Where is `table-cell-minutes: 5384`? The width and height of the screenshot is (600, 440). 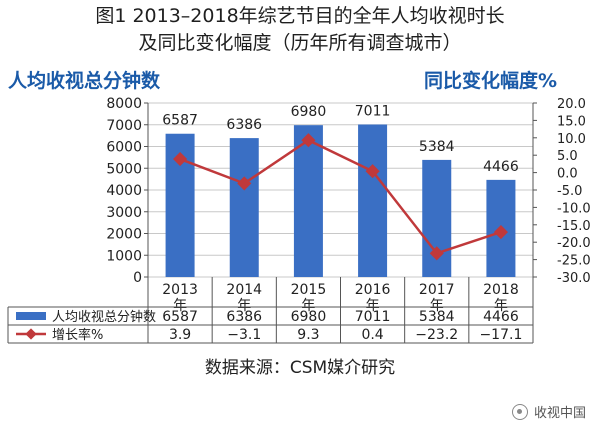 table-cell-minutes: 5384 is located at coordinates (437, 317).